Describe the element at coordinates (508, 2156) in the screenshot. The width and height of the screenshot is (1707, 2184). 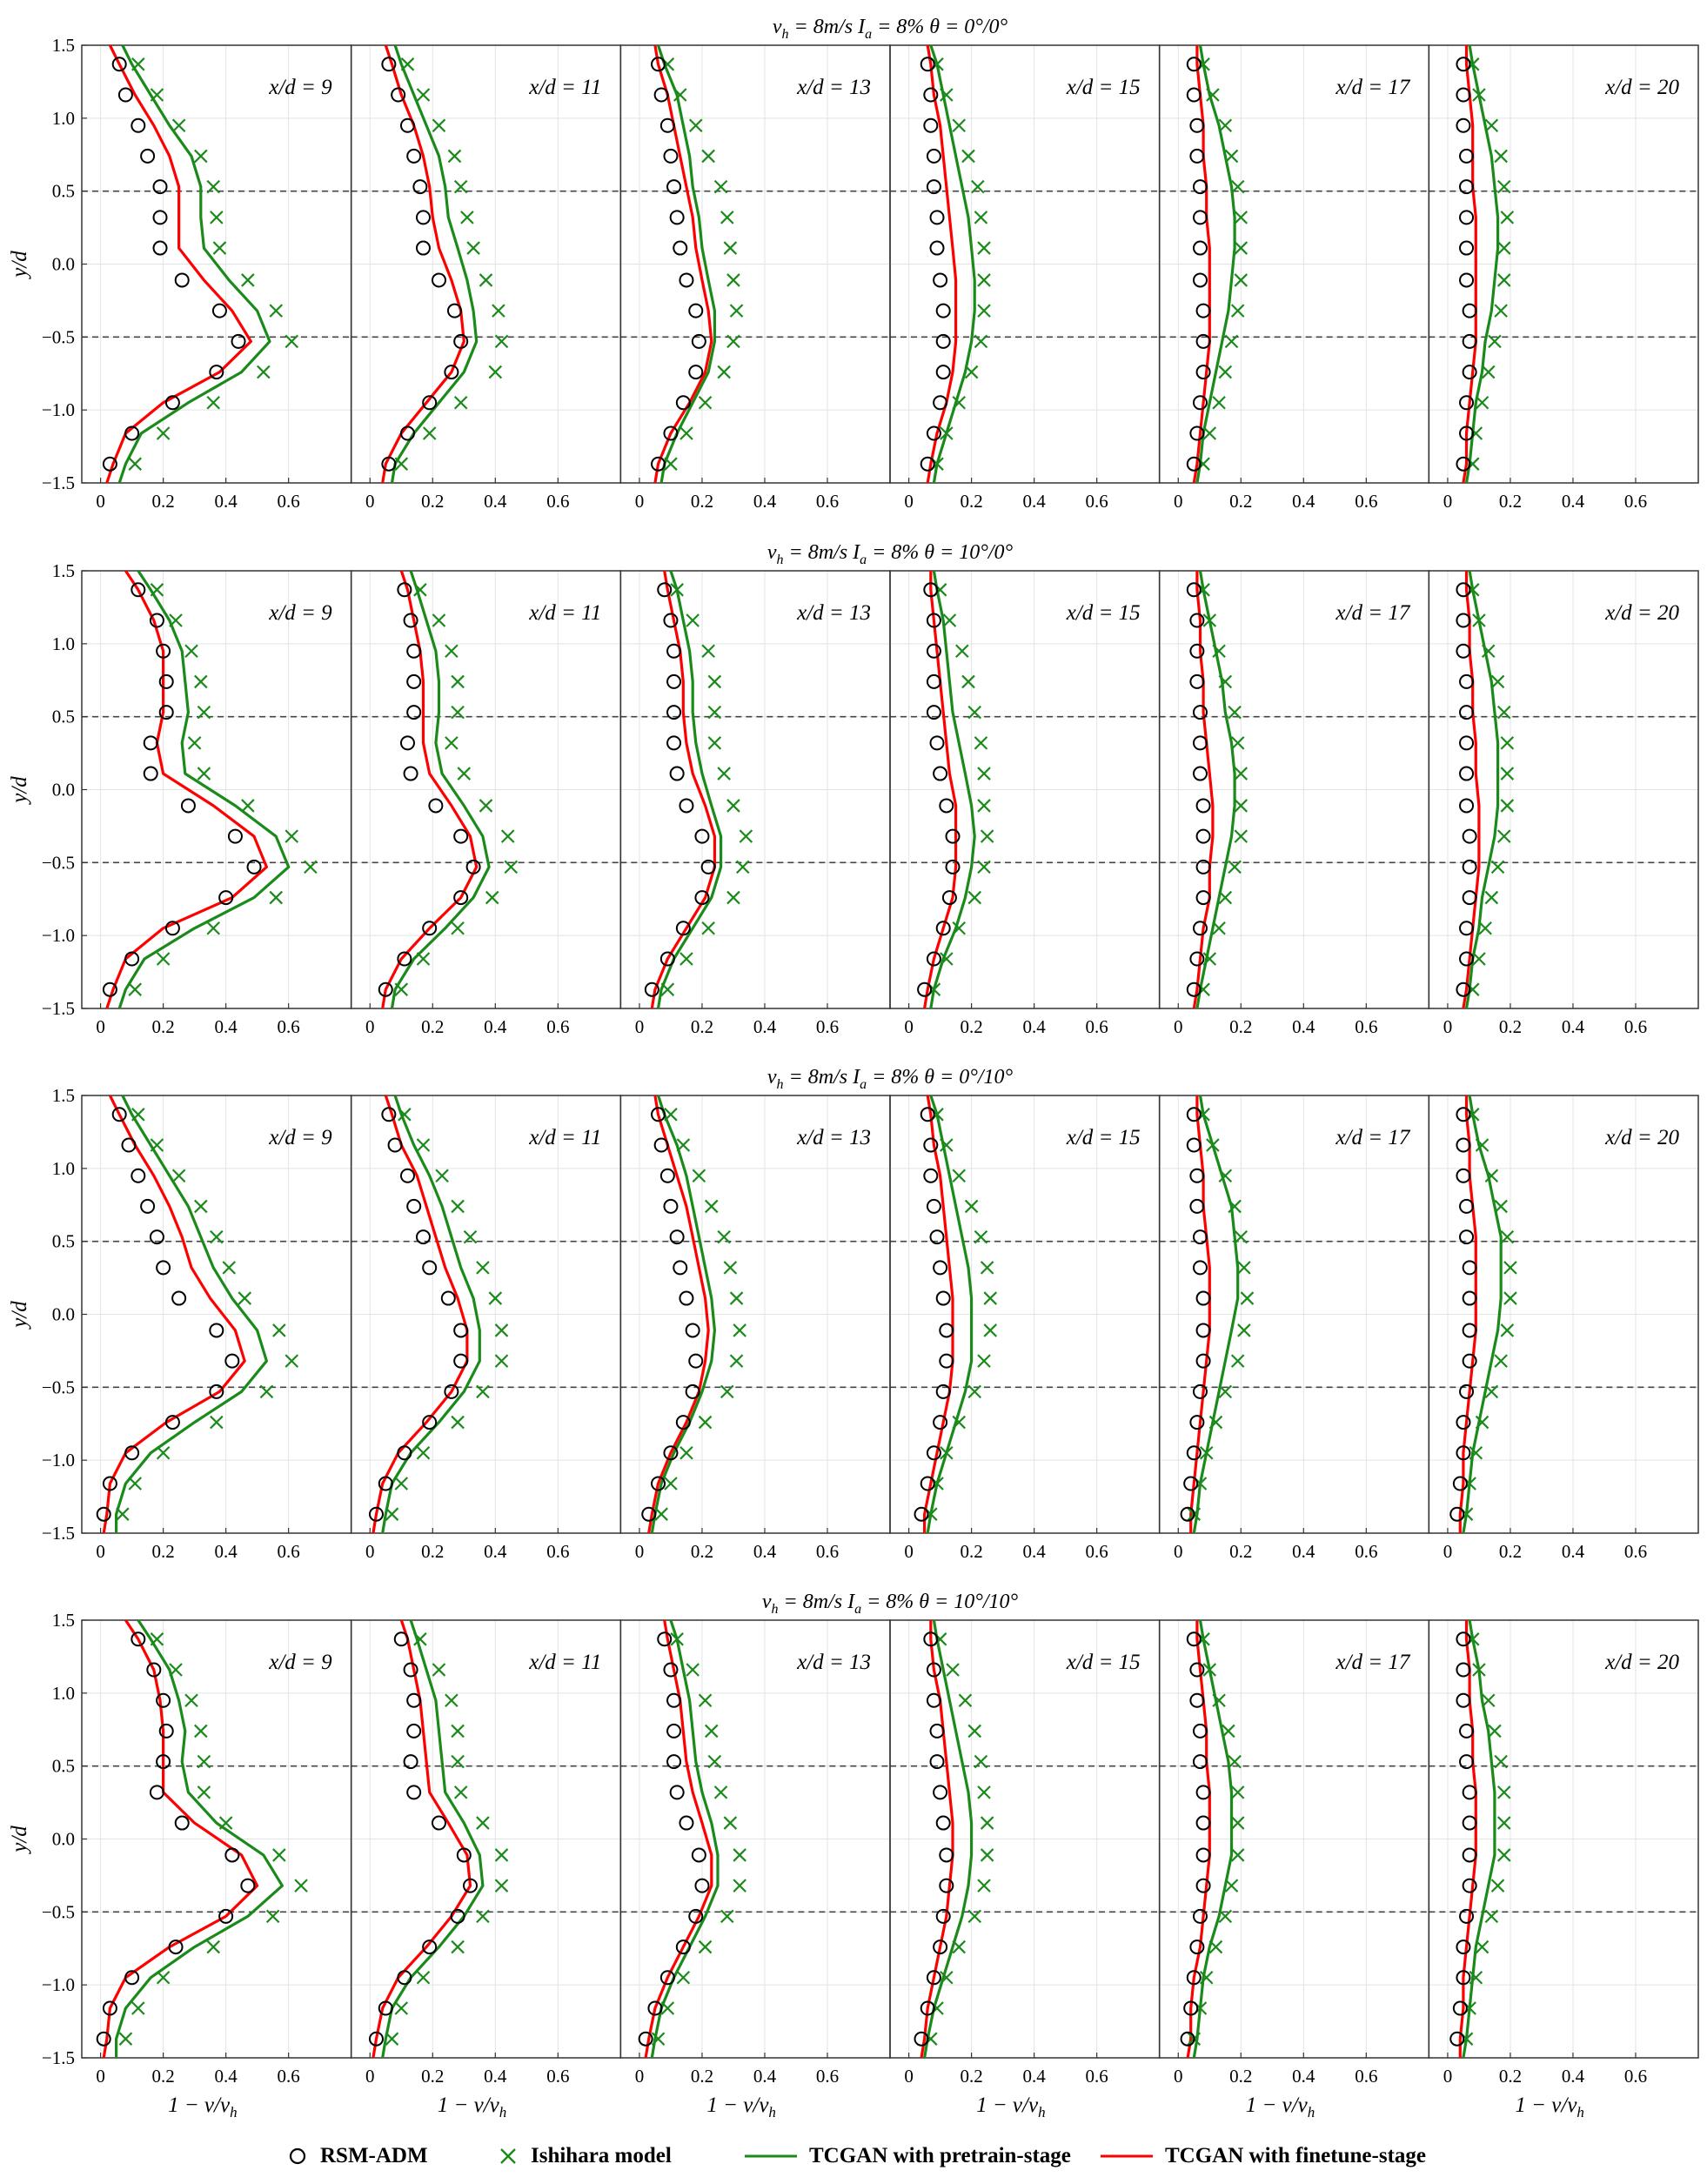
I see `cross-marker-icon` at that location.